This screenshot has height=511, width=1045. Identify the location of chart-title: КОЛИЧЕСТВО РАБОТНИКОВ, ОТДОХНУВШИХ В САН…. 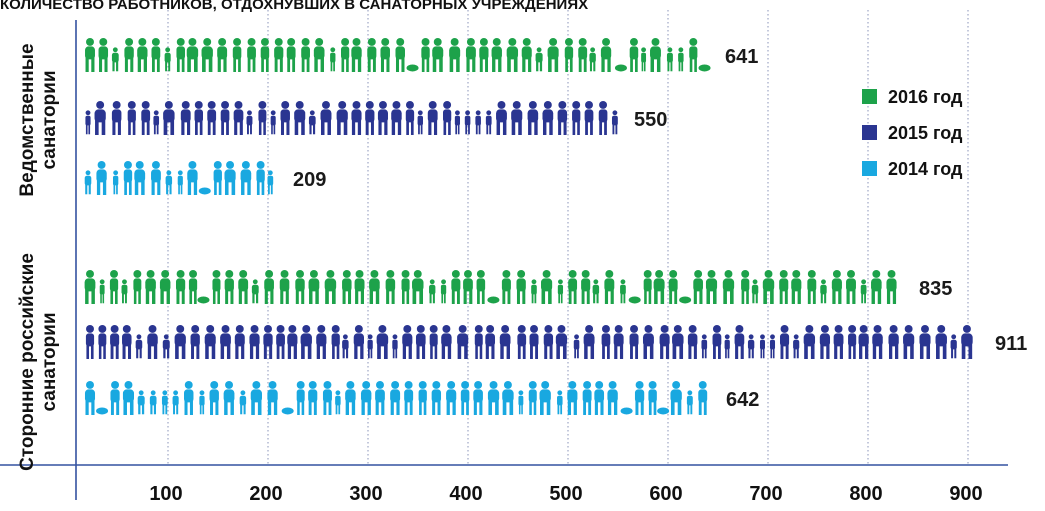
(294, 6).